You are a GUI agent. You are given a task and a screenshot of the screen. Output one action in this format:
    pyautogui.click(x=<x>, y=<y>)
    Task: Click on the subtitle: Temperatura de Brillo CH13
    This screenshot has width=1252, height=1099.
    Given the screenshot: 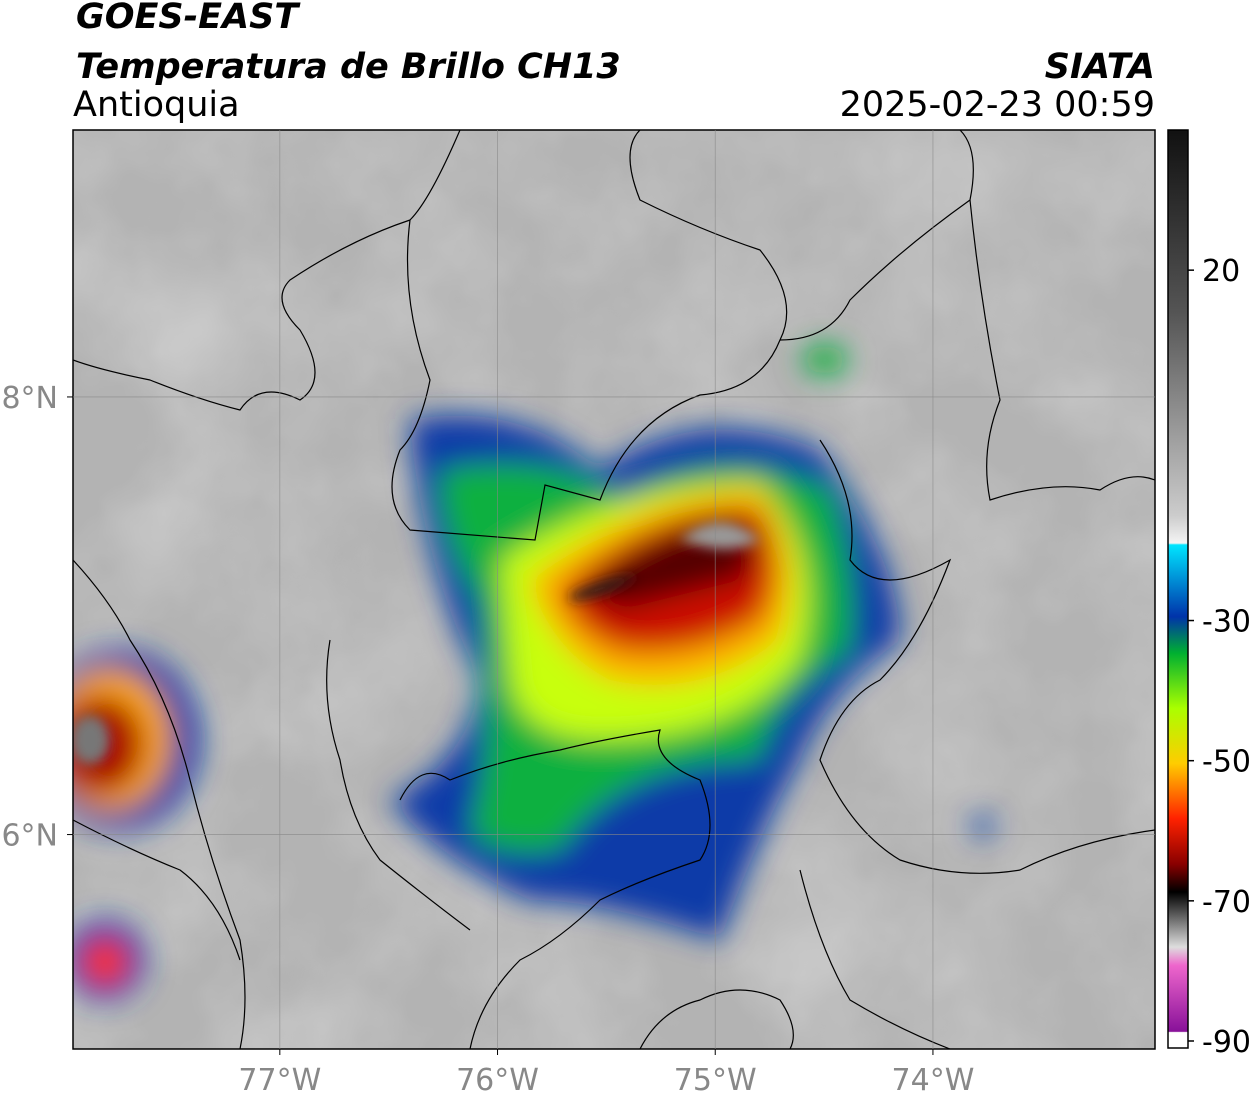 What is the action you would take?
    pyautogui.click(x=348, y=67)
    